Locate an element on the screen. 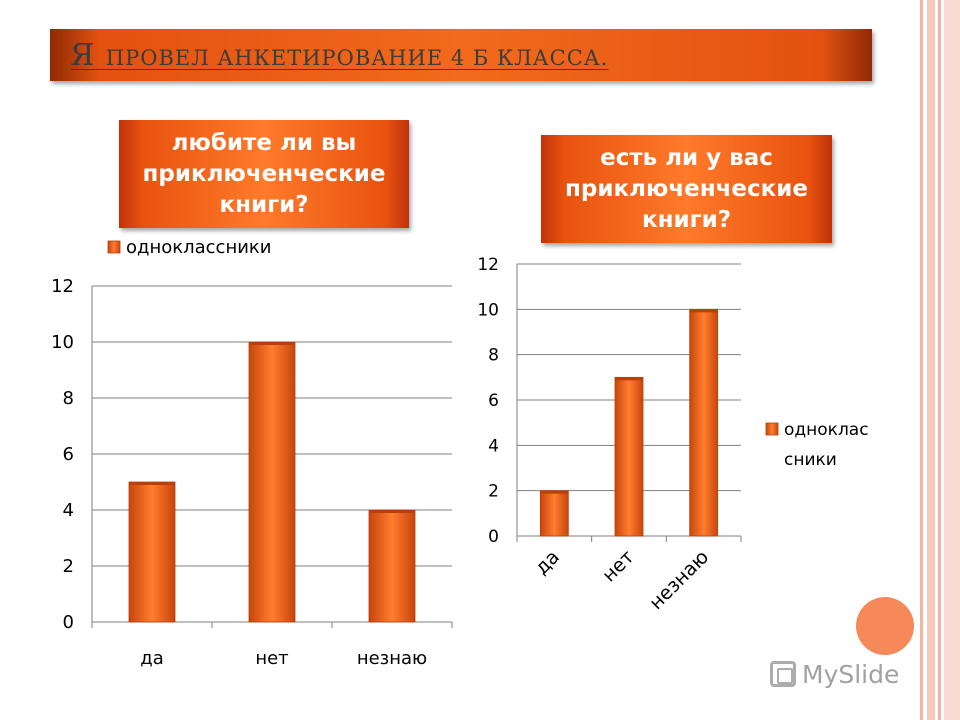 This screenshot has width=960, height=720. question-2-box: есть ли у вас приключенческие книги? is located at coordinates (686, 189).